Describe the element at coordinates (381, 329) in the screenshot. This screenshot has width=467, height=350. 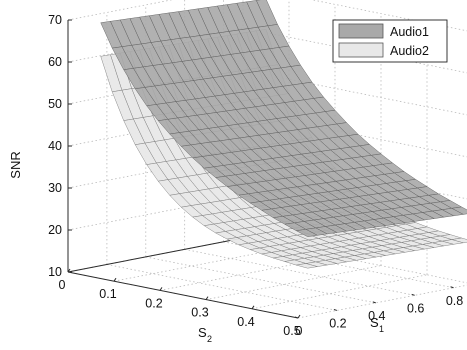
I see `x-axis-label-sub: 1` at that location.